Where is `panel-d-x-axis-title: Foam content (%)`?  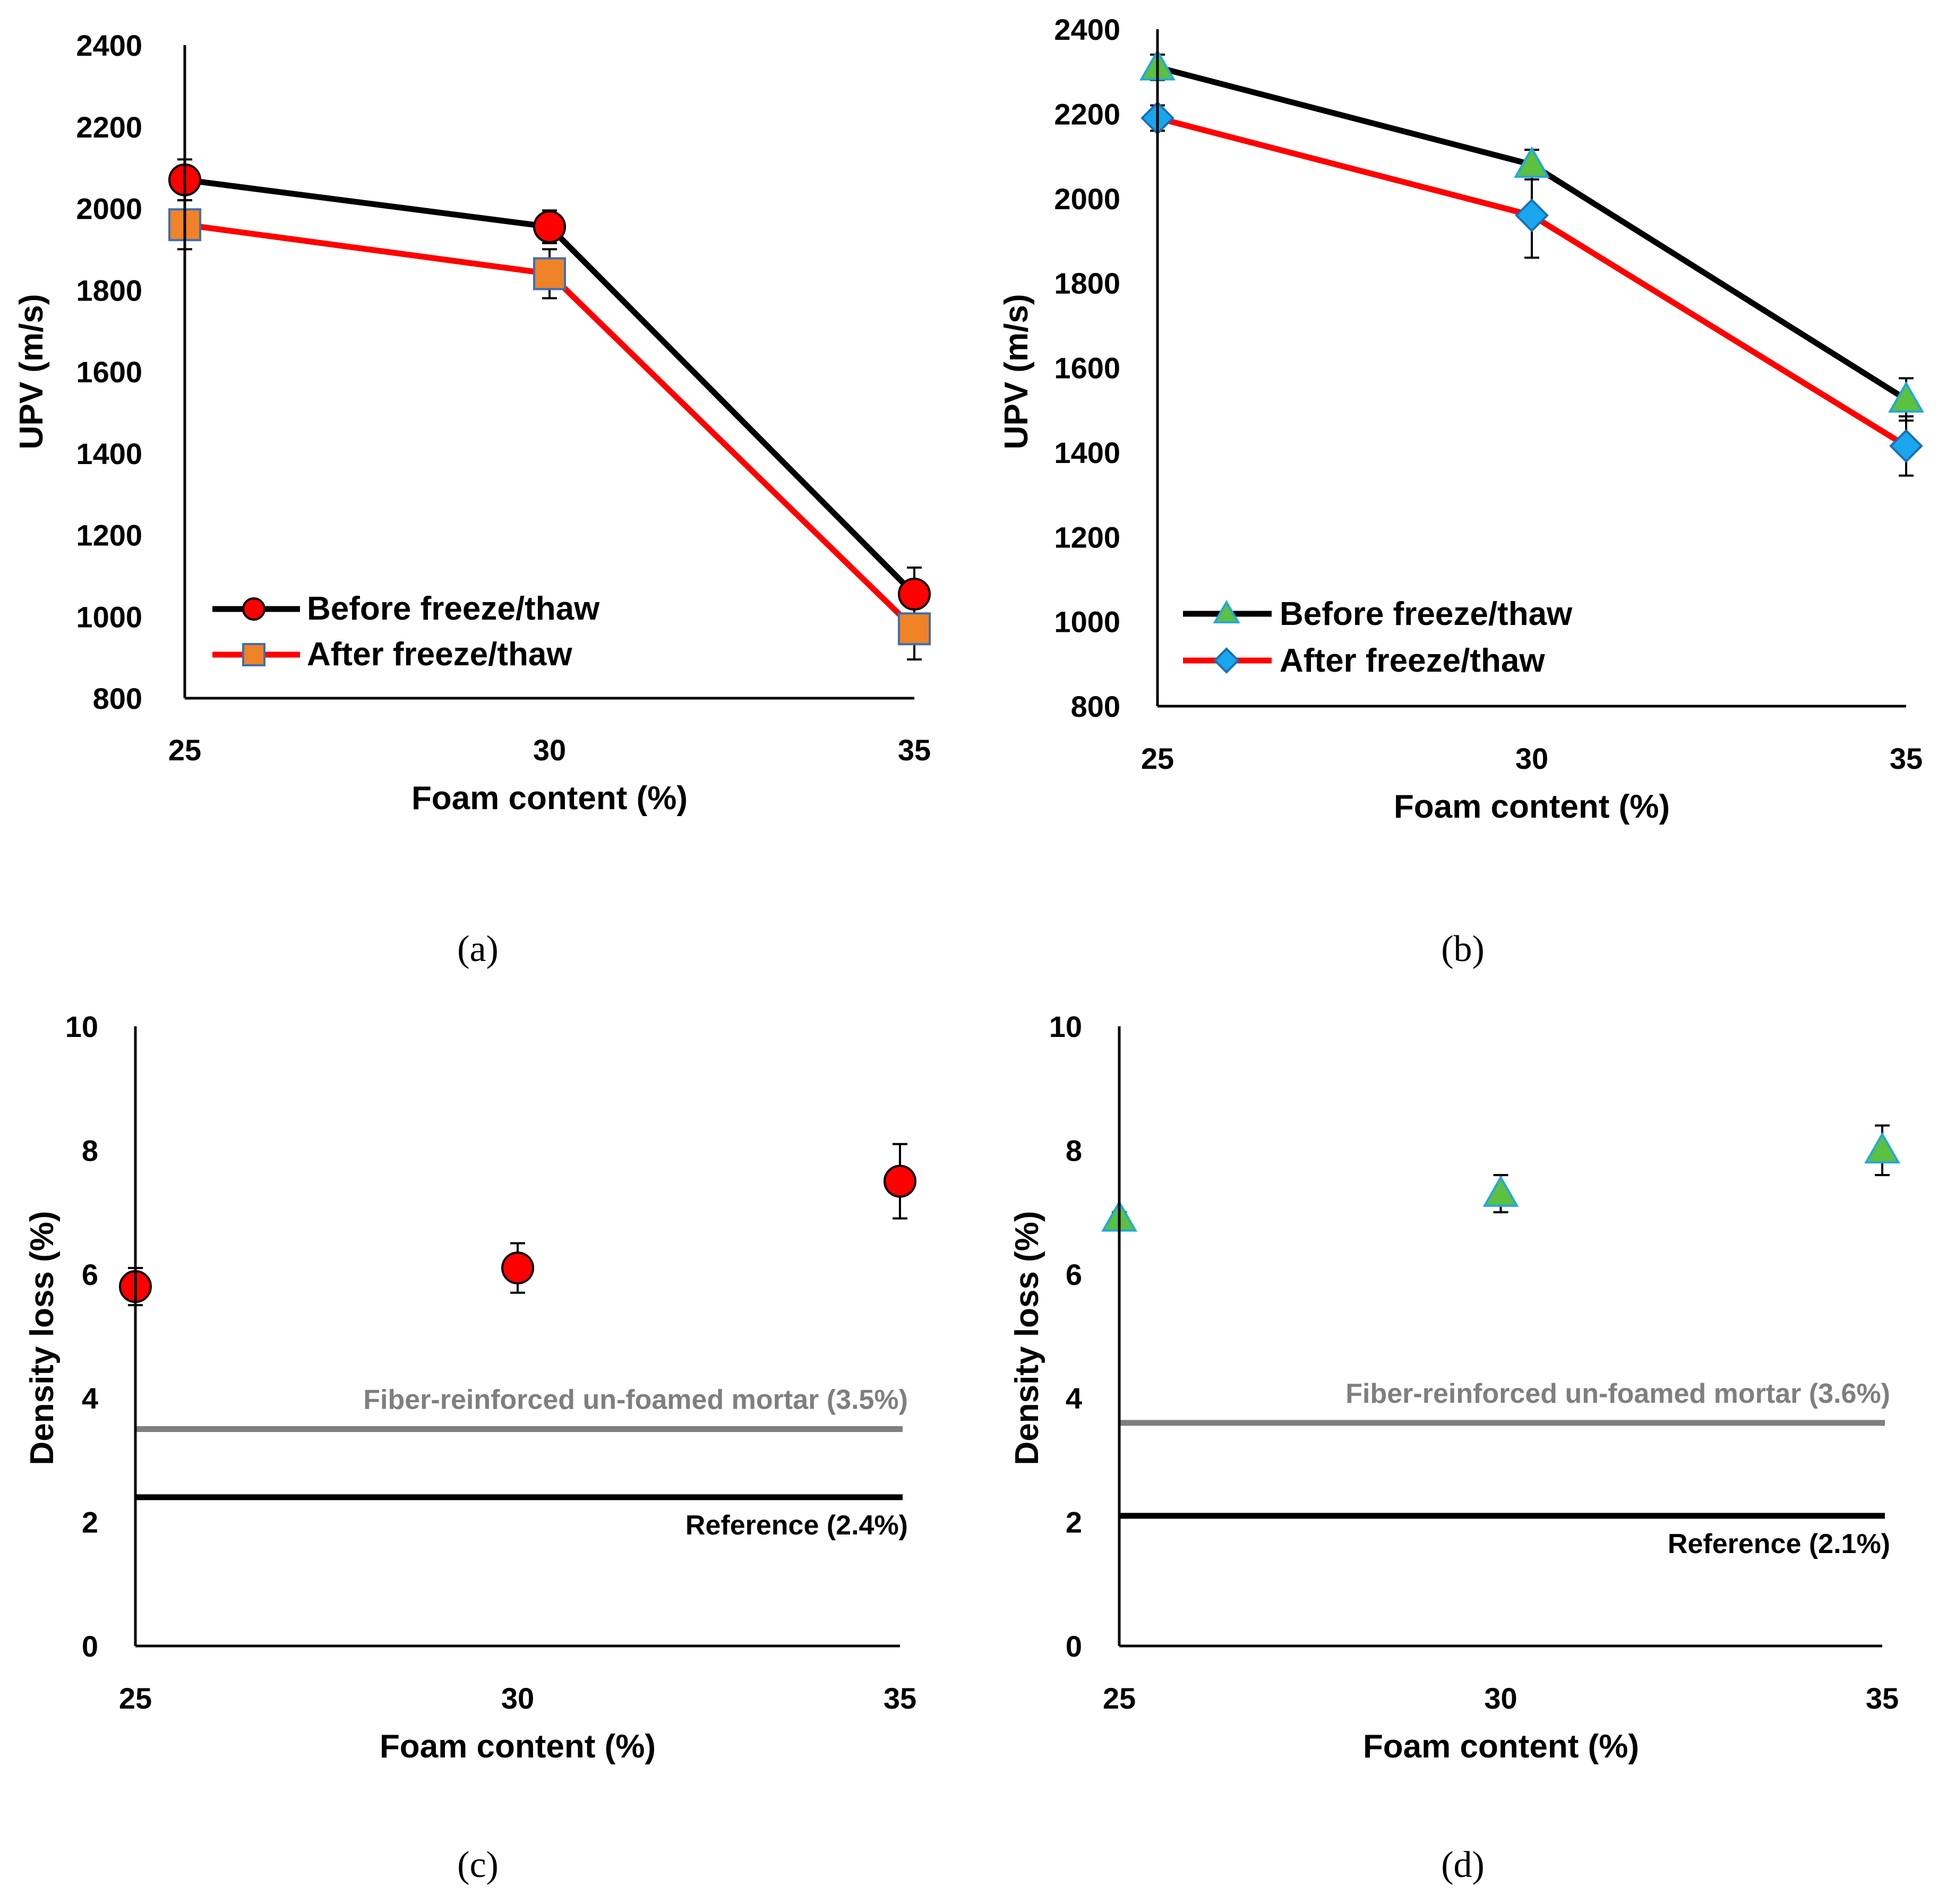 panel-d-x-axis-title: Foam content (%) is located at coordinates (1501, 1746).